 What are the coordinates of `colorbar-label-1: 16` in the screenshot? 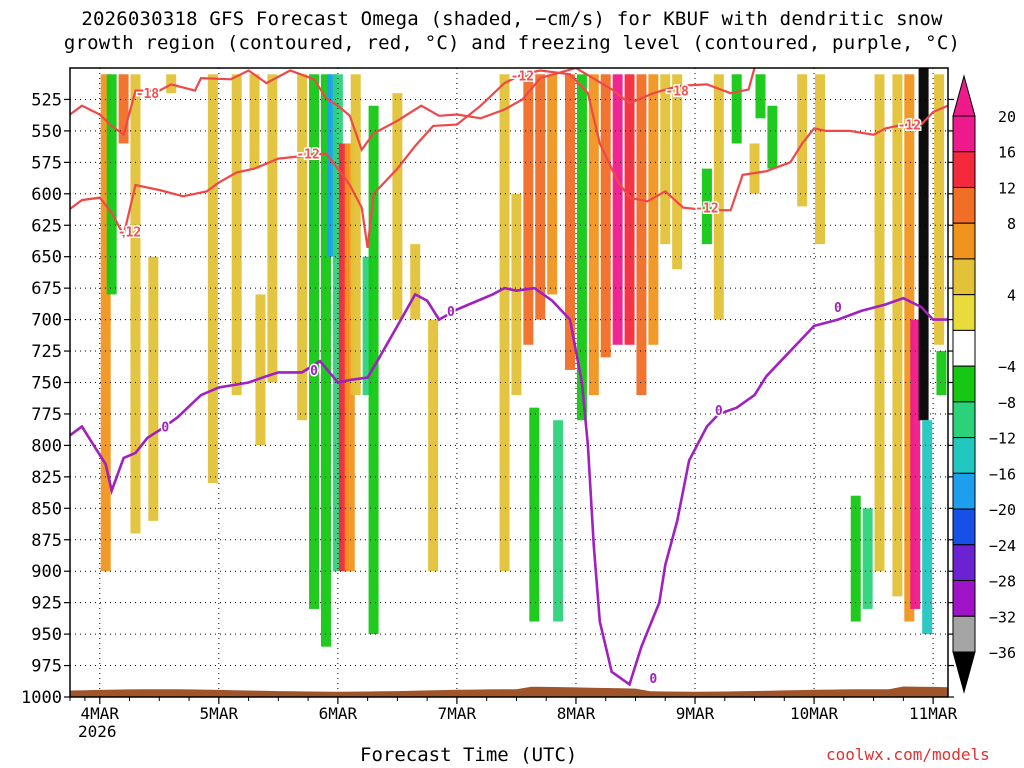 It's located at (1007, 153).